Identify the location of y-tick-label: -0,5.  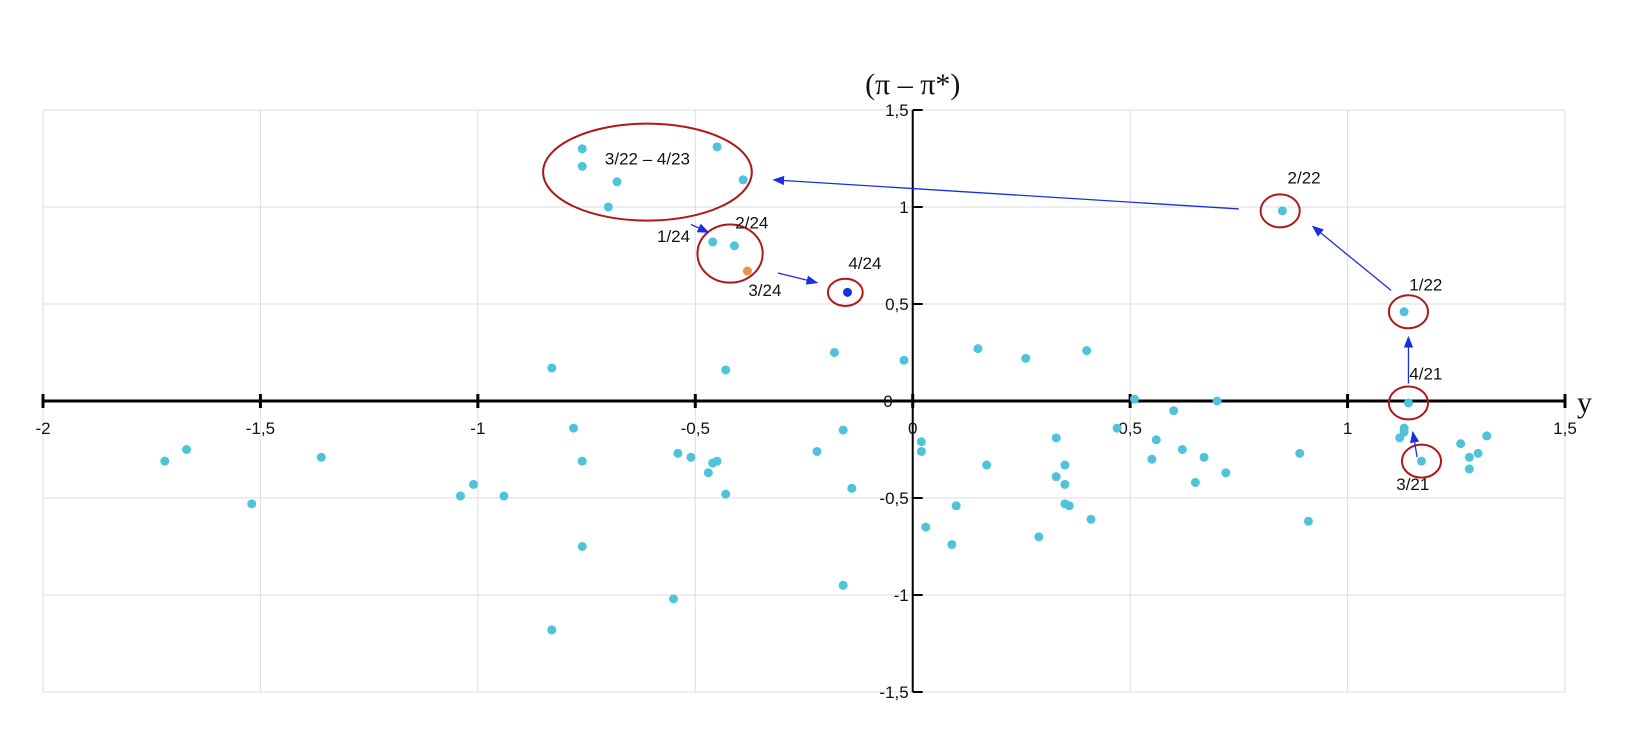
(893, 498).